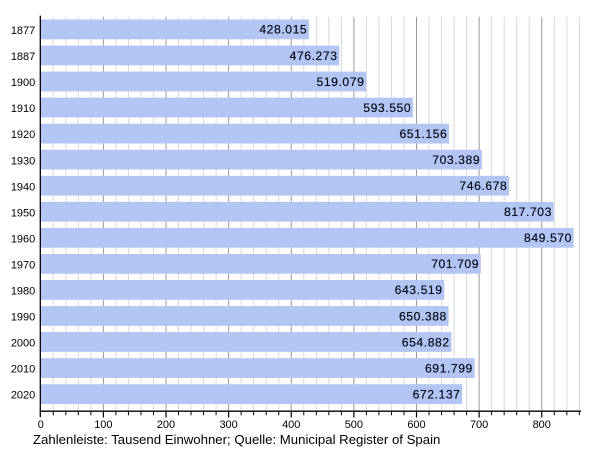 This screenshot has width=600, height=455. What do you see at coordinates (479, 425) in the screenshot?
I see `svg-text: 700` at bounding box center [479, 425].